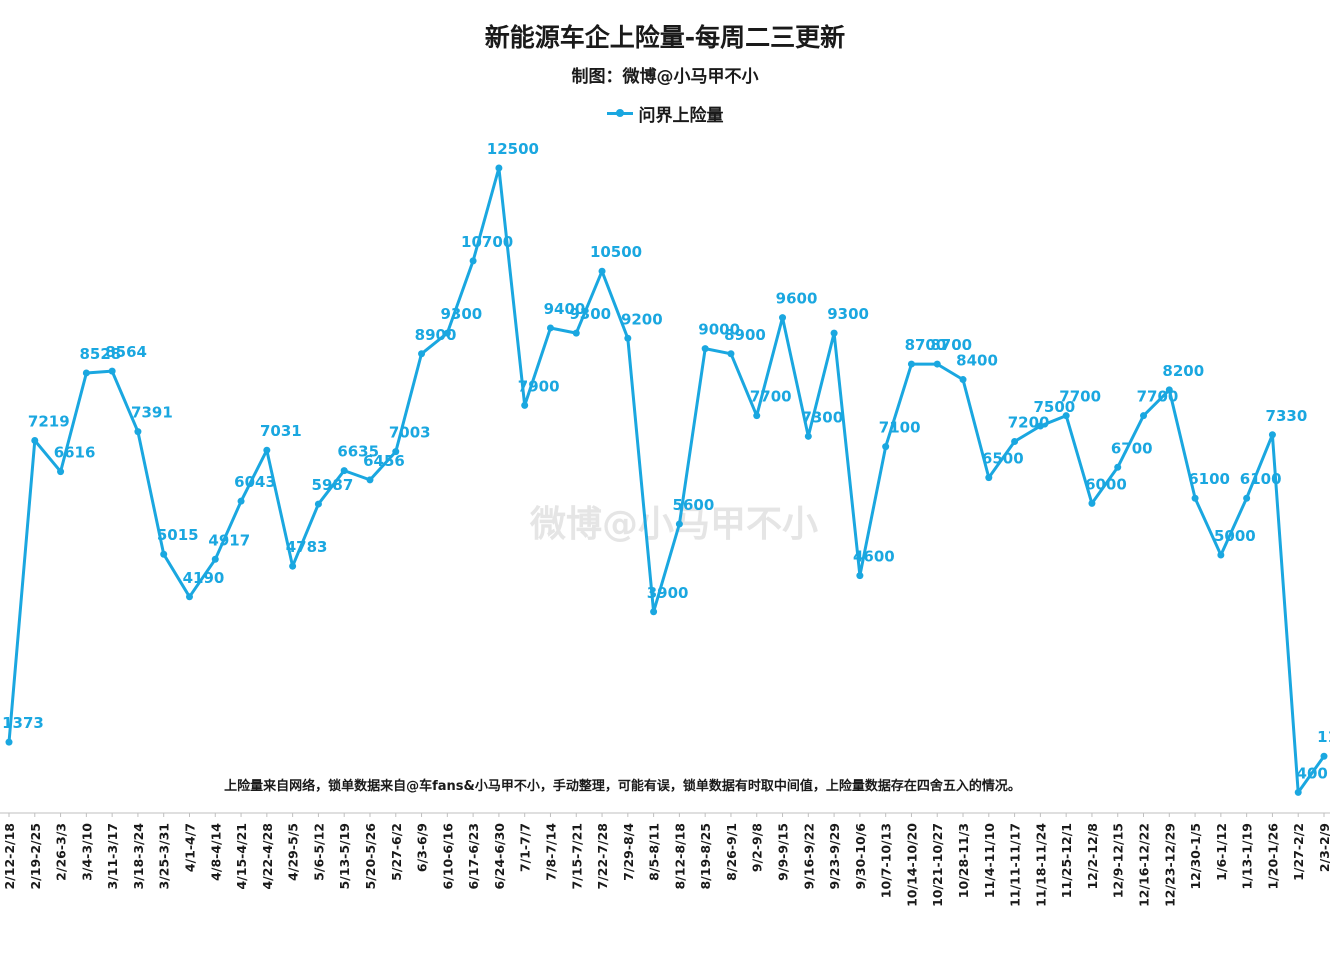 The width and height of the screenshot is (1330, 962). I want to click on data-label: 8700, so click(926, 345).